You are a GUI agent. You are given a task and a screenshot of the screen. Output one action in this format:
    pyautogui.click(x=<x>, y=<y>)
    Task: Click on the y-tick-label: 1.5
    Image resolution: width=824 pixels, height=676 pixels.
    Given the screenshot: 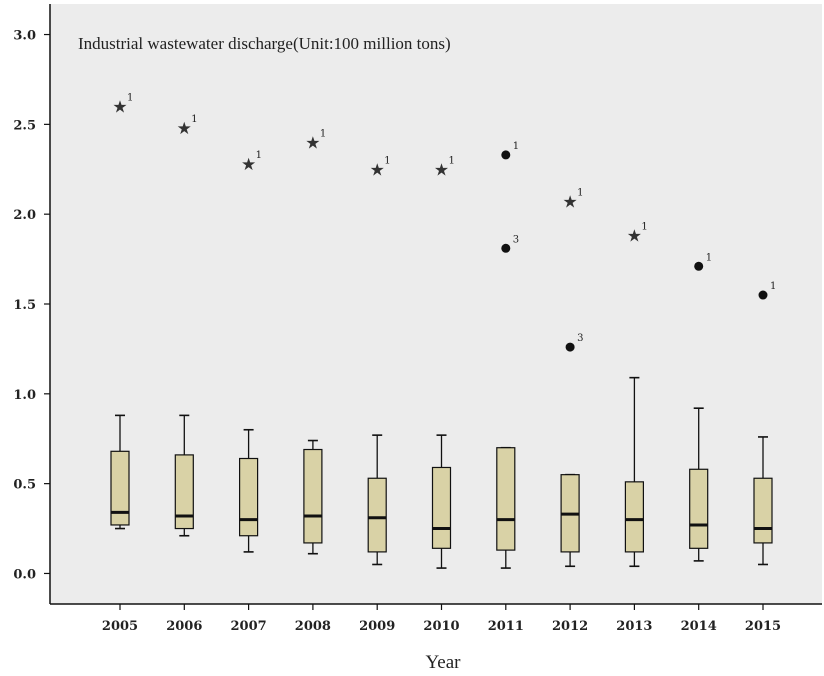 What is the action you would take?
    pyautogui.click(x=24, y=305)
    